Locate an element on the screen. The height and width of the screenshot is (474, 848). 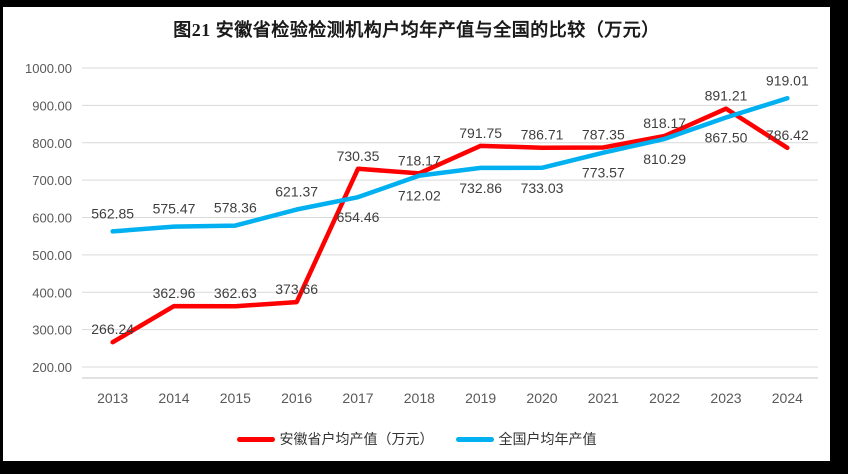
chart-title: 图21 安徽省检验检测机构户均年产值与全国的比较（万元） is located at coordinates (416, 30).